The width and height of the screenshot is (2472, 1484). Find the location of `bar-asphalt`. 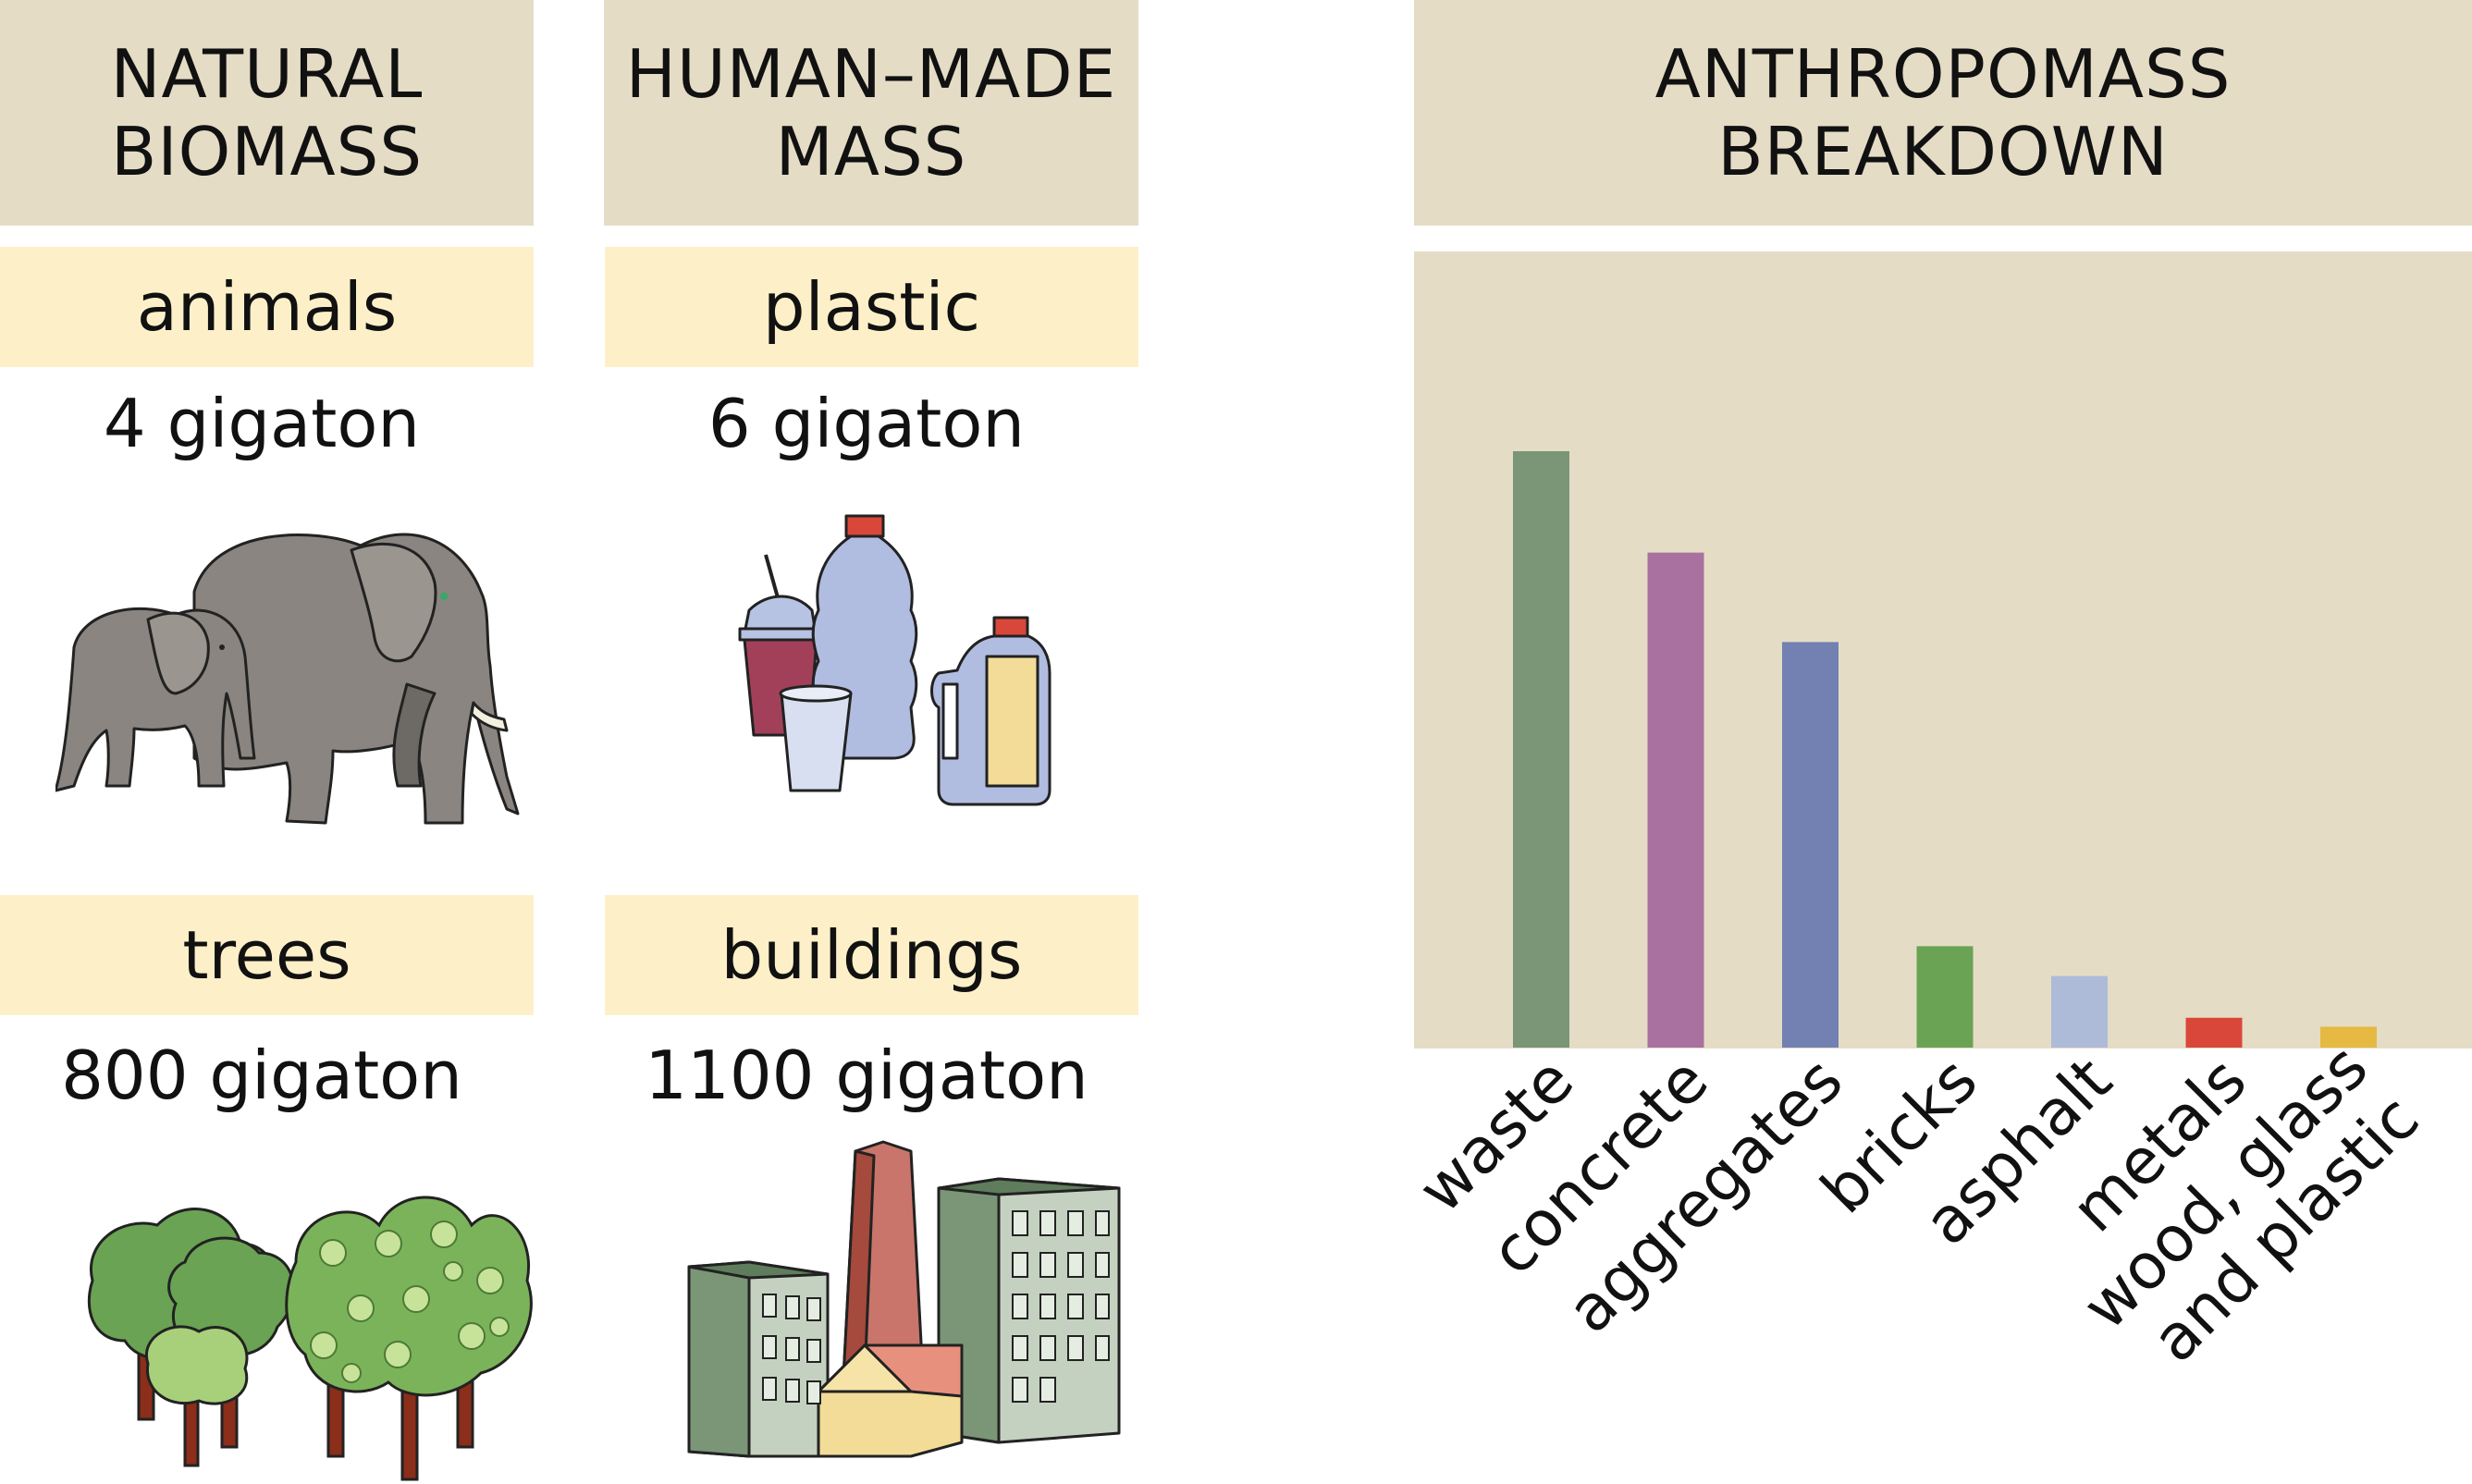

bar-asphalt is located at coordinates (2079, 1011).